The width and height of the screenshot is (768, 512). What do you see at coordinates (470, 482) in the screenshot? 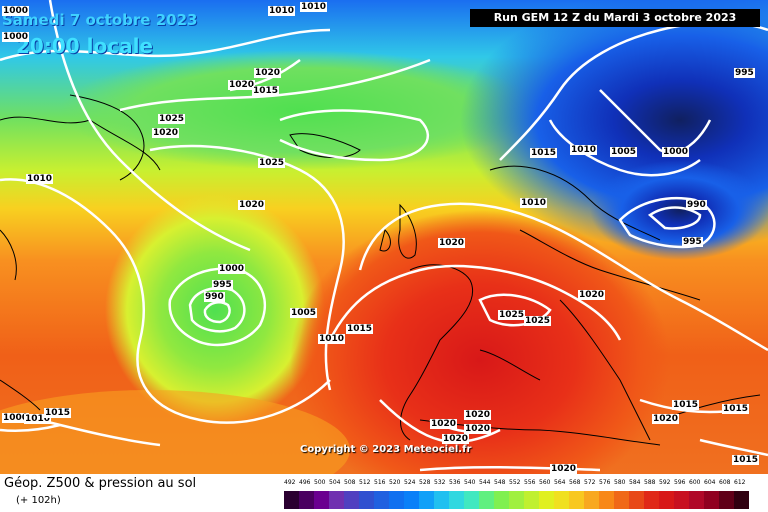
I see `scale-label: 540` at bounding box center [470, 482].